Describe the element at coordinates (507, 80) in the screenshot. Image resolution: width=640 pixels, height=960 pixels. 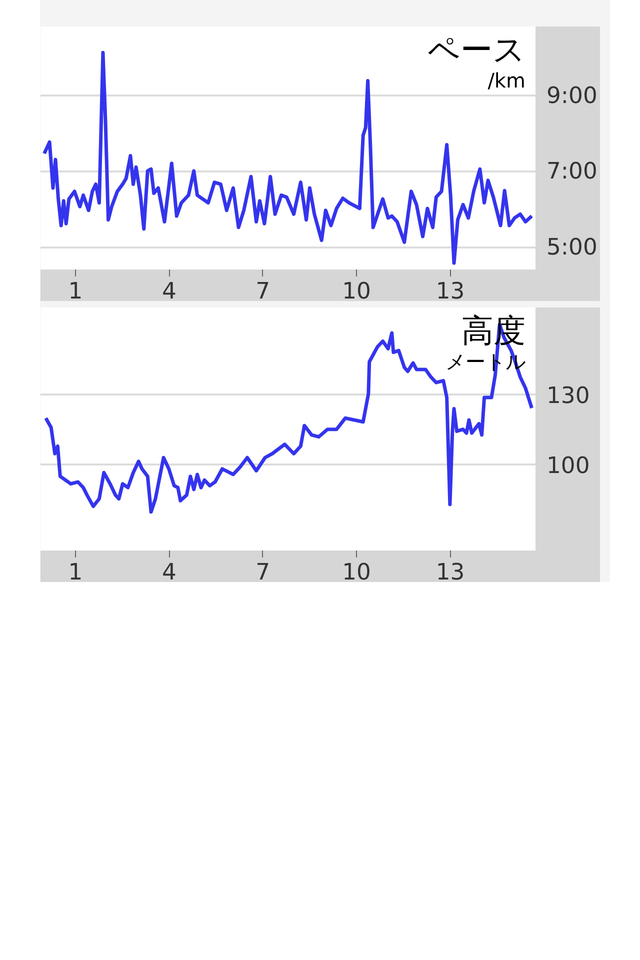
I see `text: /km` at that location.